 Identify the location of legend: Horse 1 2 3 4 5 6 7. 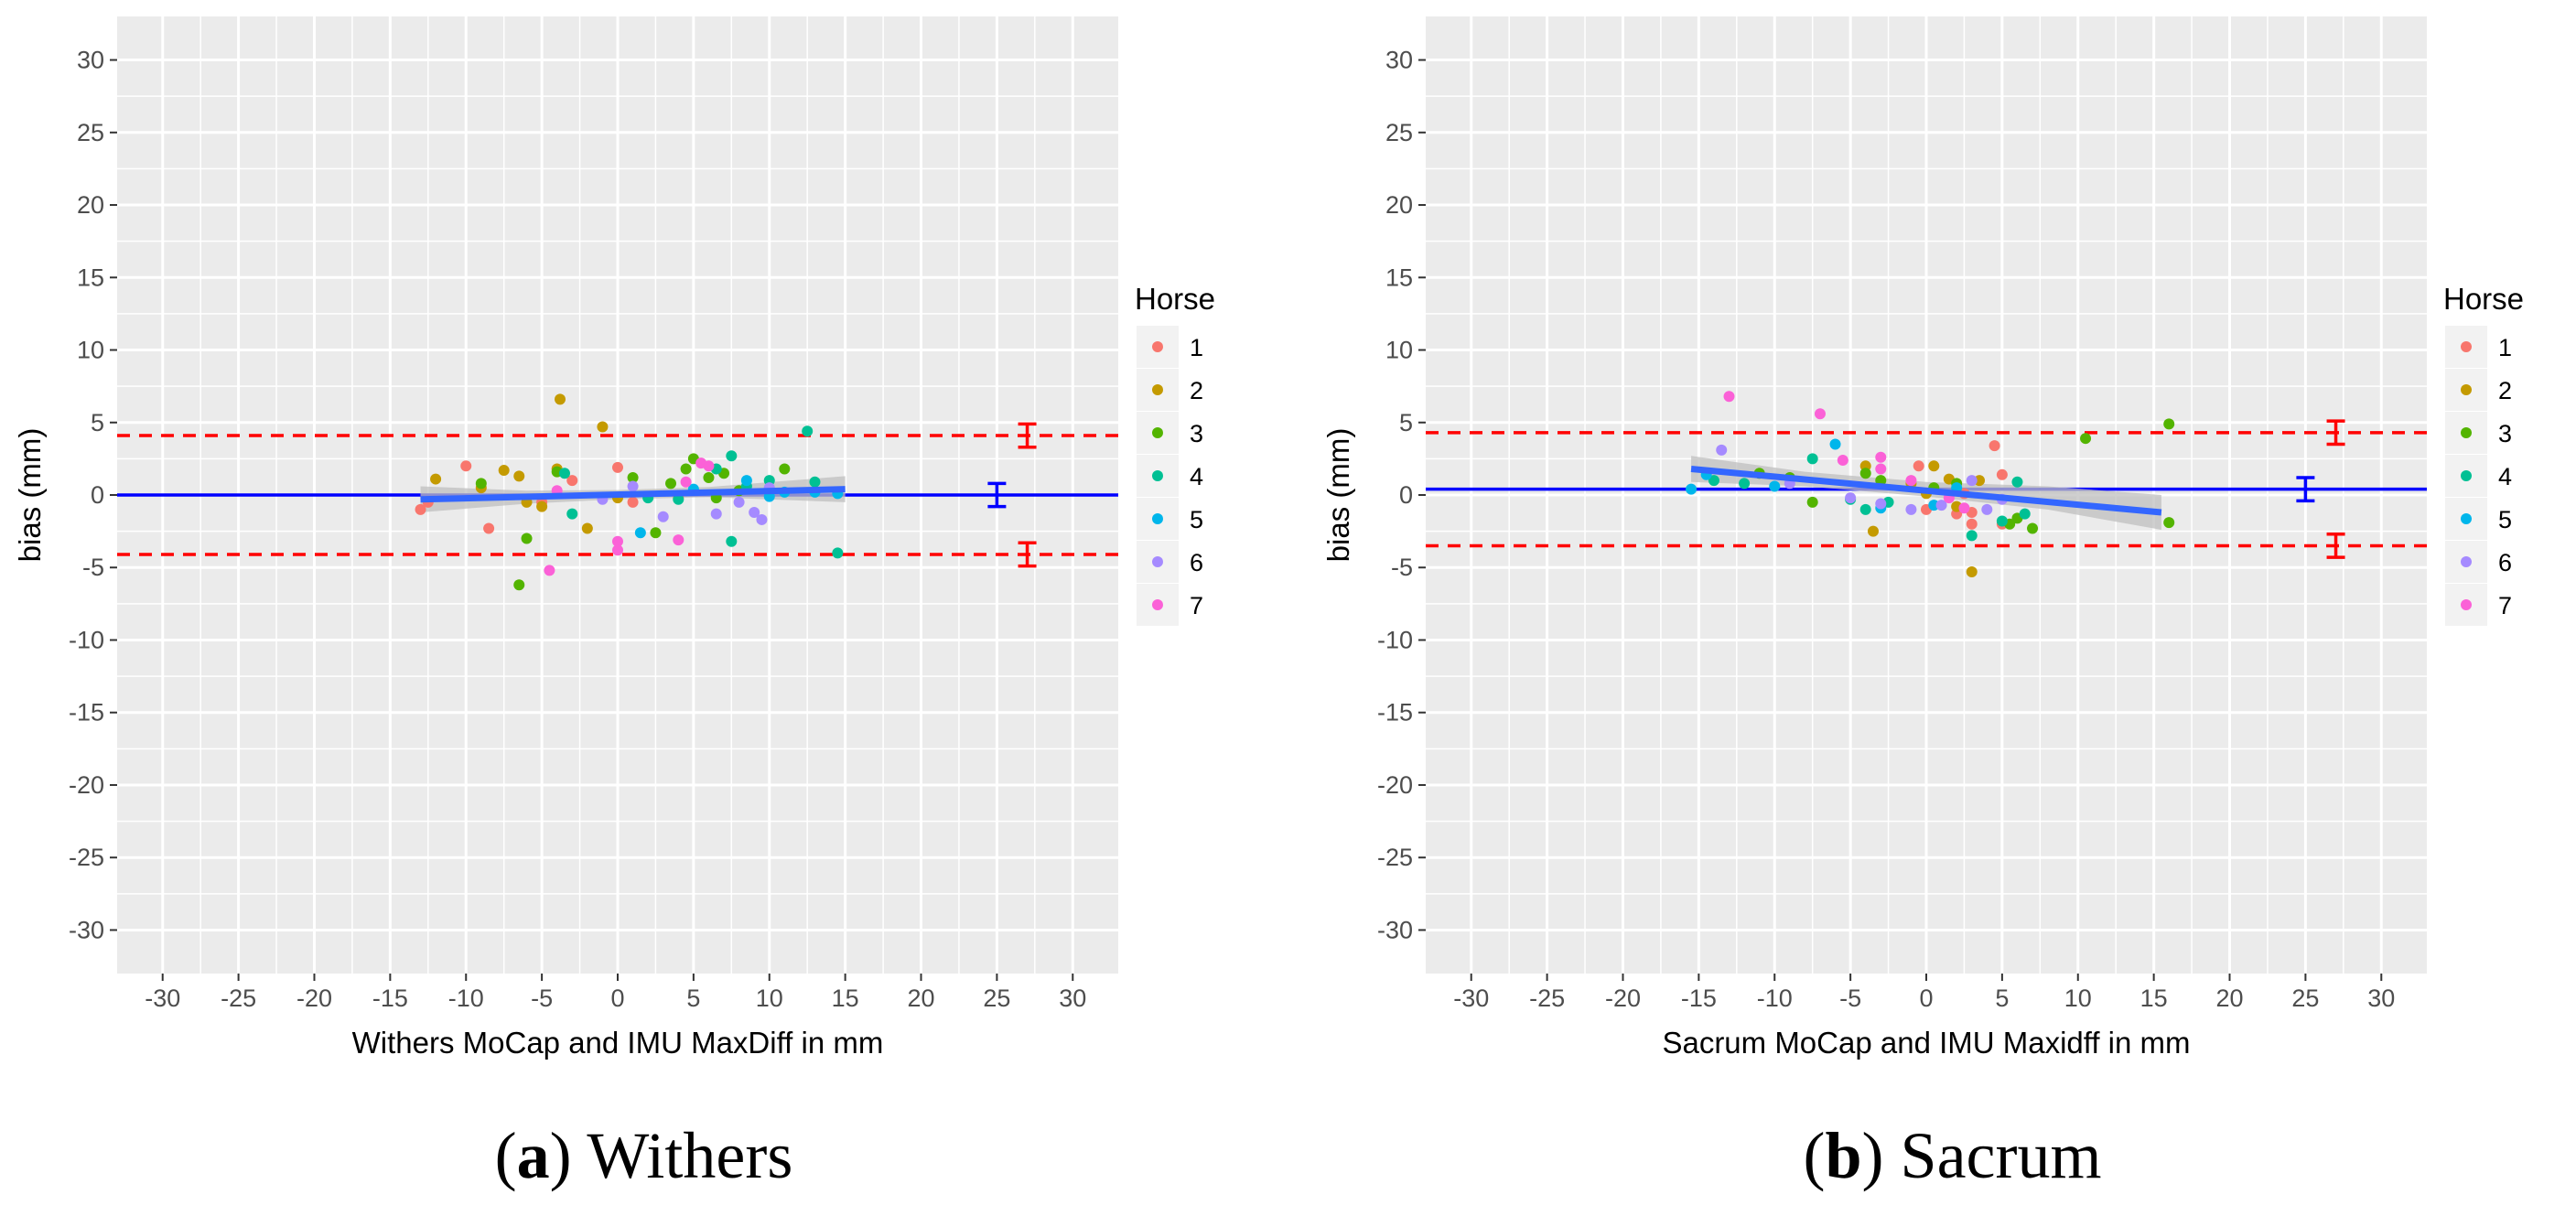
(2483, 454).